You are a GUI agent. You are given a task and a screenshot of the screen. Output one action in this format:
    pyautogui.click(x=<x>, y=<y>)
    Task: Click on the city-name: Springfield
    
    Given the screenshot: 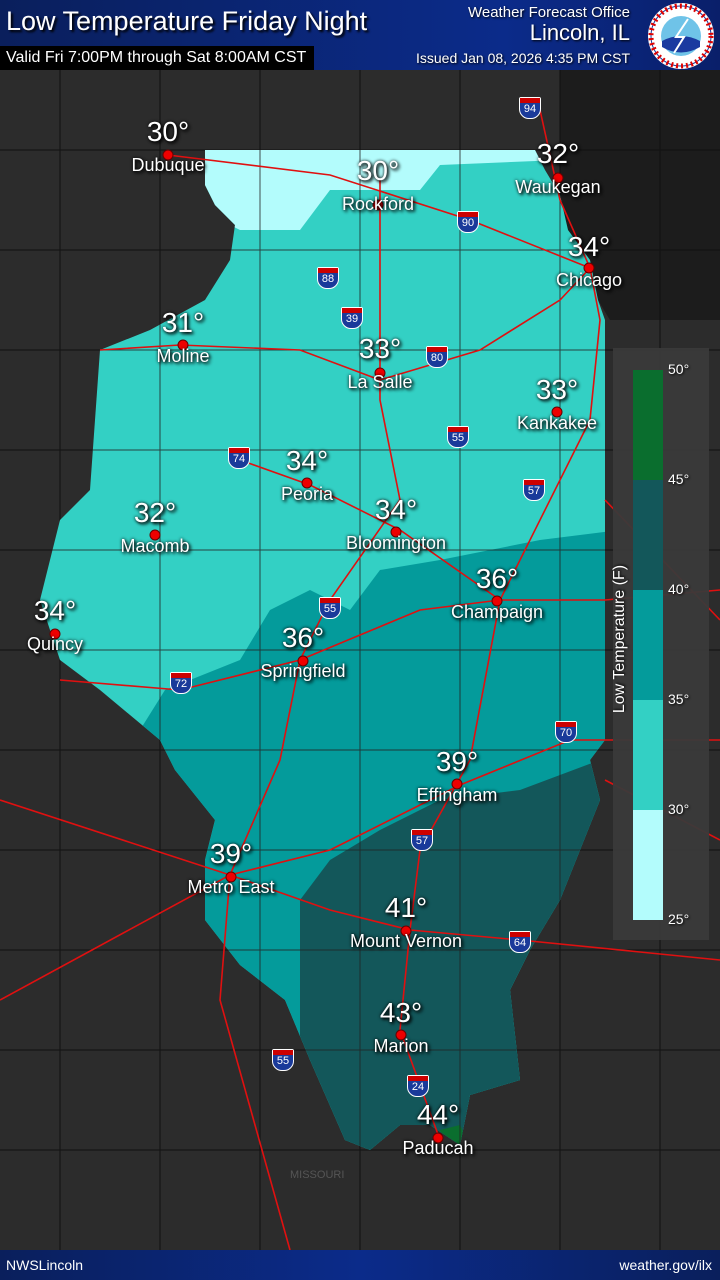 What is the action you would take?
    pyautogui.click(x=303, y=671)
    